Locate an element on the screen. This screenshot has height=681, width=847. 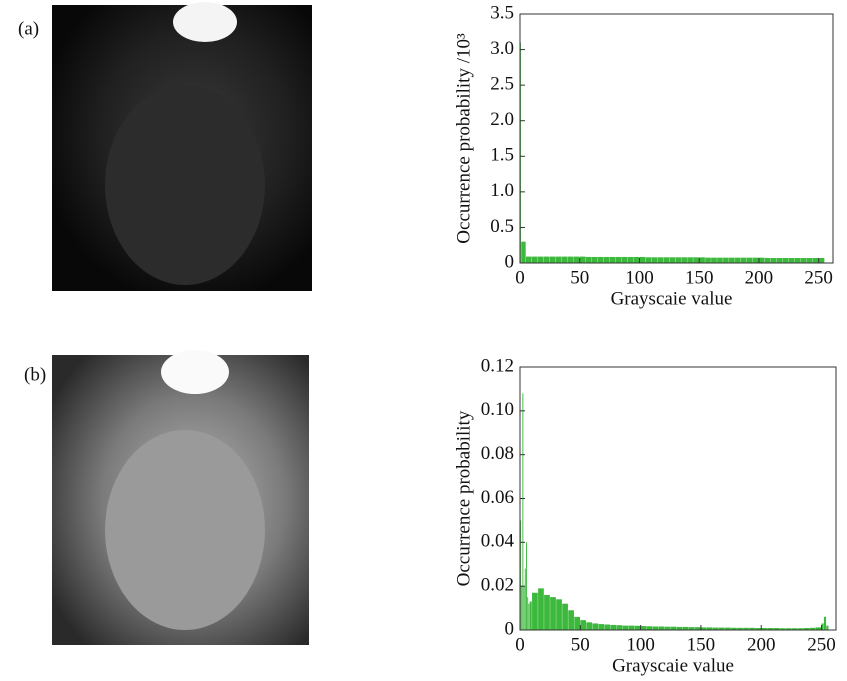
x-tick-label: 100 is located at coordinates (639, 277).